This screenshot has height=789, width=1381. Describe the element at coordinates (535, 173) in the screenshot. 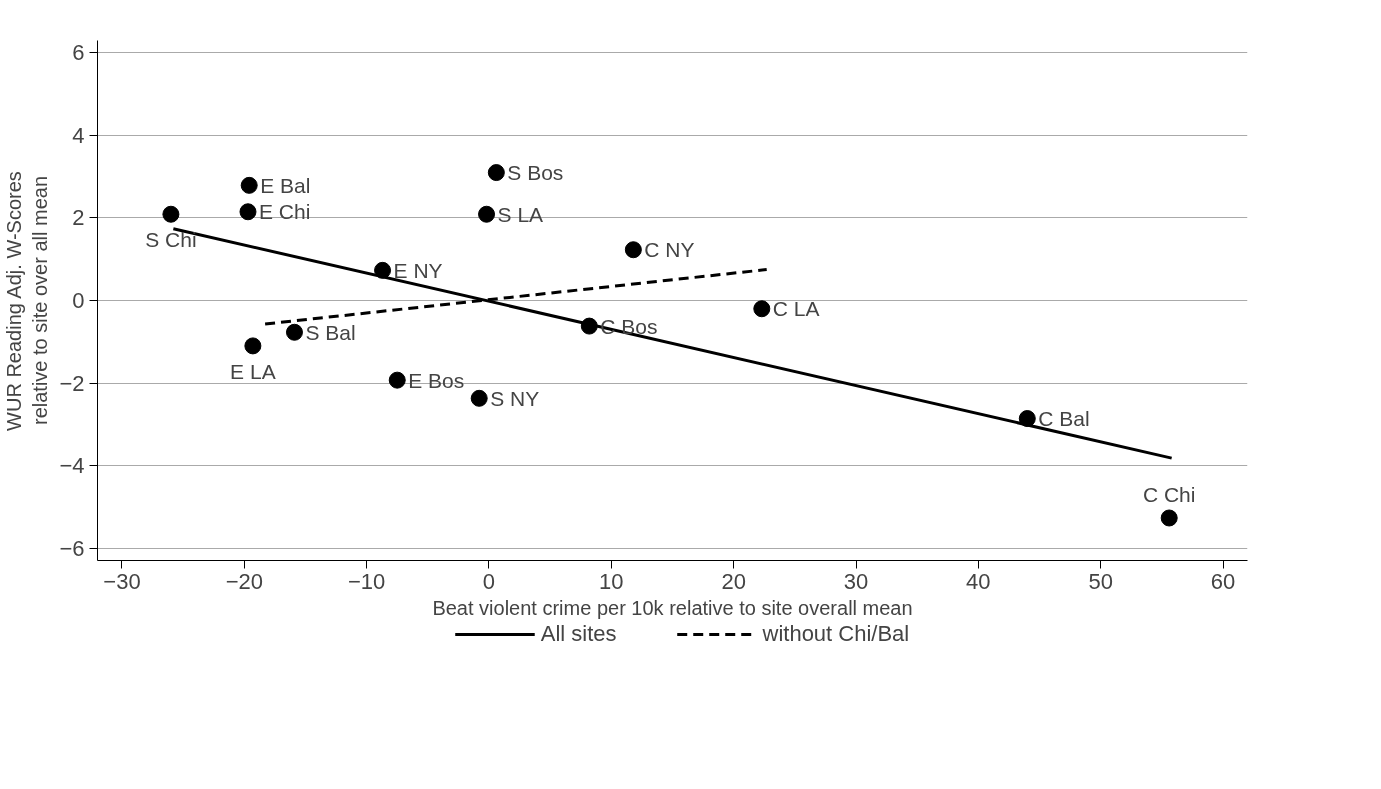

I see `annotation: S Bos` at that location.